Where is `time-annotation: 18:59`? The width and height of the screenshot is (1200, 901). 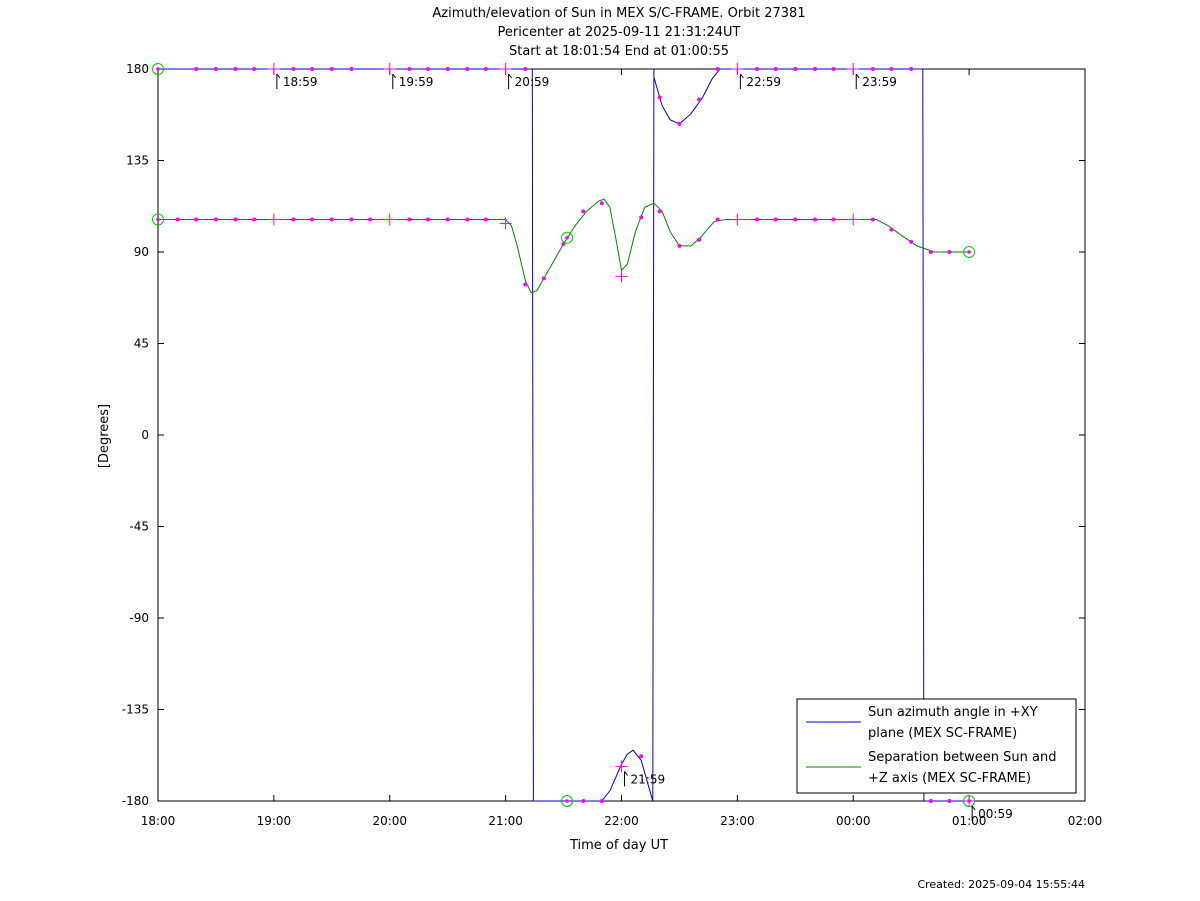 time-annotation: 18:59 is located at coordinates (297, 81).